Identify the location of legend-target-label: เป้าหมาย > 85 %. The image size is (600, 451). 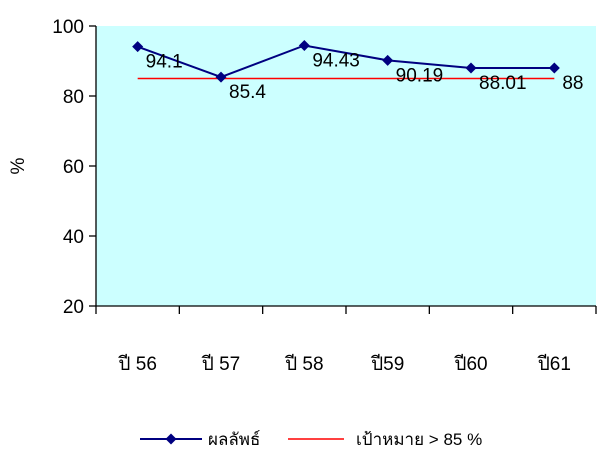
(419, 439).